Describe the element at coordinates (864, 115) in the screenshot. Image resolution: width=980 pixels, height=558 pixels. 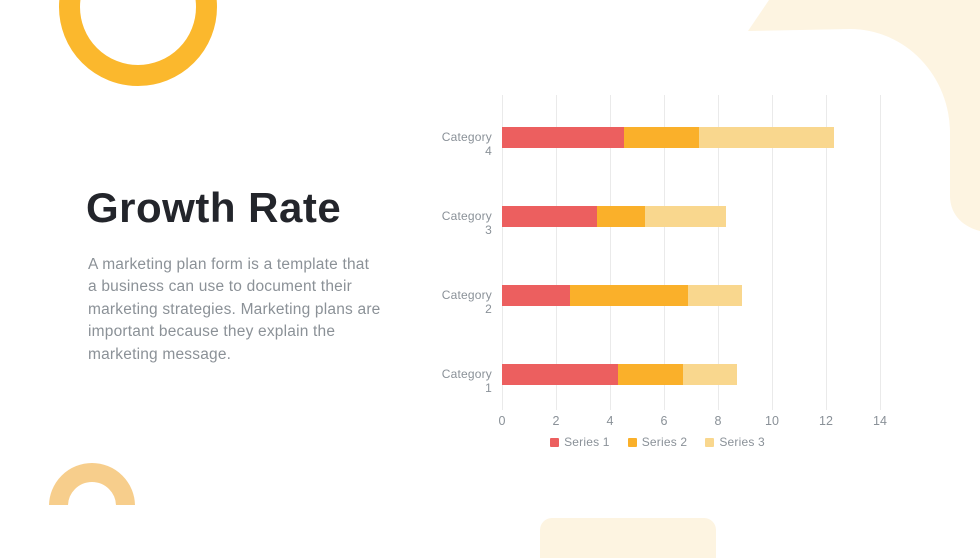
I see `corner-blob-decoration` at that location.